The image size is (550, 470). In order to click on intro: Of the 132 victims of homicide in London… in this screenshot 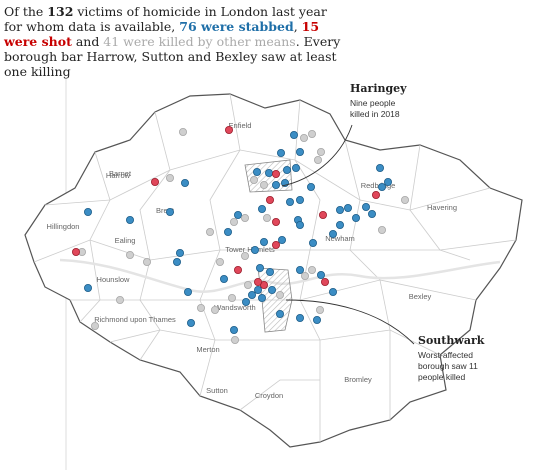, I will do `click(174, 41)`.